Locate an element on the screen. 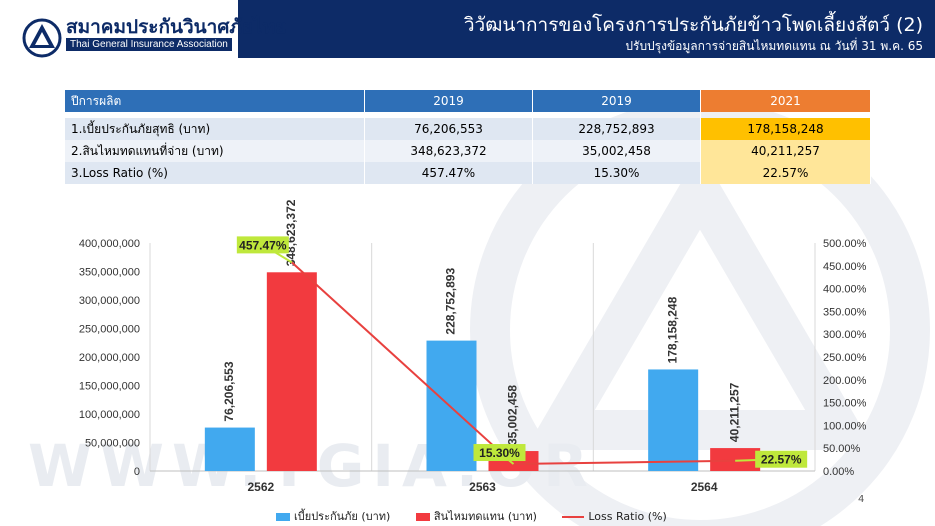 The width and height of the screenshot is (935, 526). table-row: 3.Loss Ratio (%) 457.47% 15.30% 22.57% is located at coordinates (468, 173).